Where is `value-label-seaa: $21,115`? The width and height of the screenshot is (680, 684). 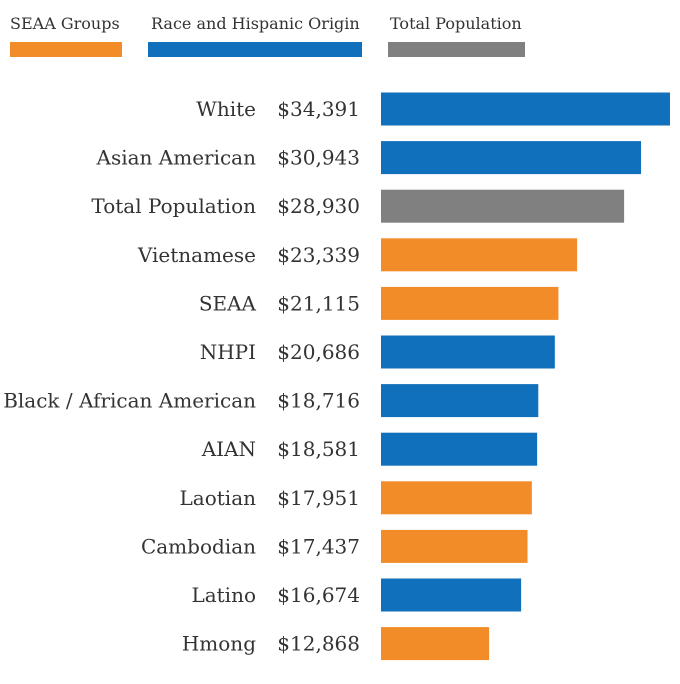 value-label-seaa: $21,115 is located at coordinates (318, 303).